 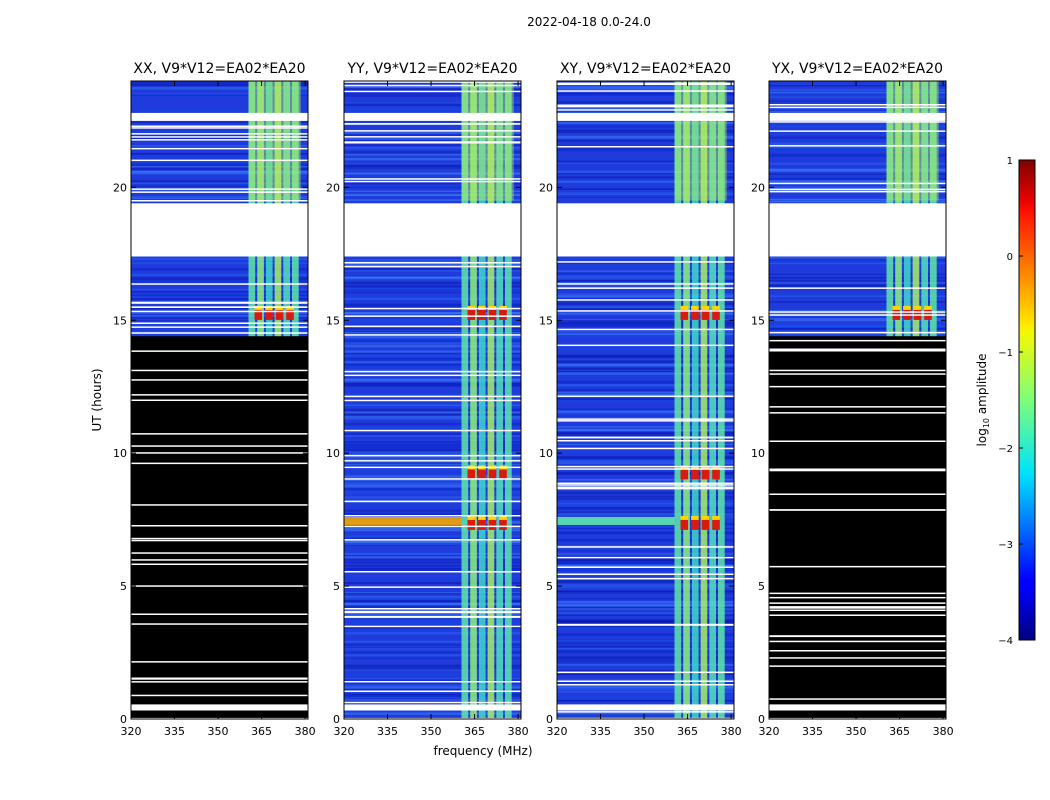 I want to click on colorbar-label-suffix: amplitude, so click(x=982, y=386).